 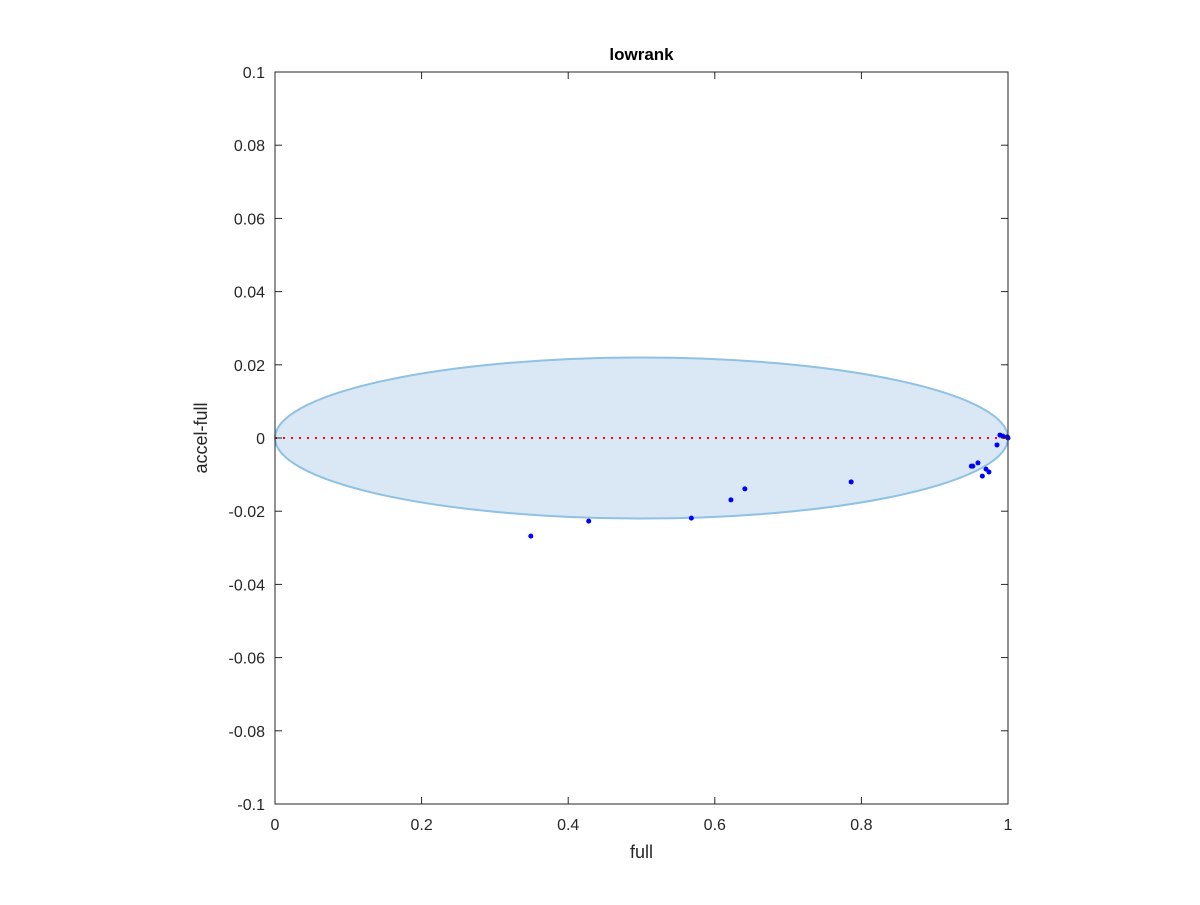 What do you see at coordinates (641, 438) in the screenshot?
I see `confidence-ellipse` at bounding box center [641, 438].